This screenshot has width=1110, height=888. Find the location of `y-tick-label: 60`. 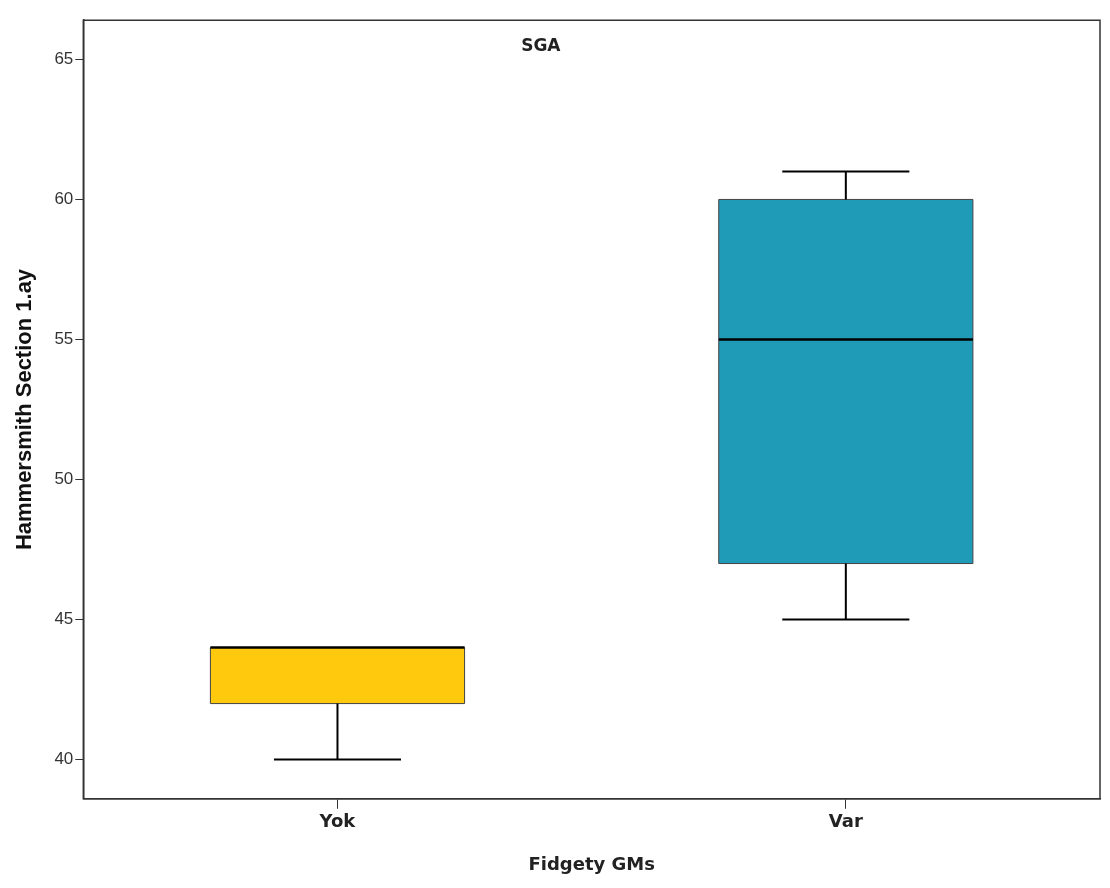

y-tick-label: 60 is located at coordinates (64, 199).